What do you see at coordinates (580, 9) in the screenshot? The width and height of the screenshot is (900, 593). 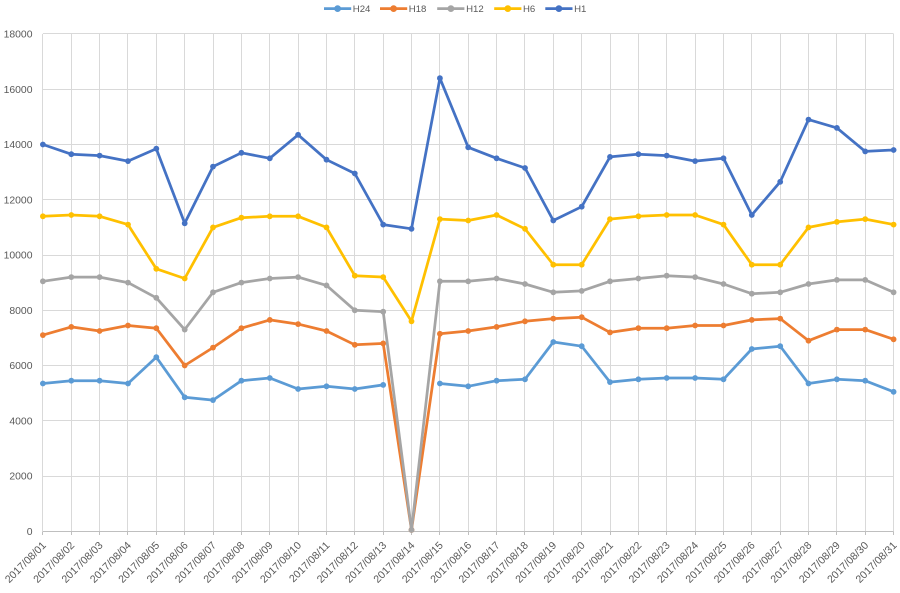 I see `svg-text: H1` at bounding box center [580, 9].